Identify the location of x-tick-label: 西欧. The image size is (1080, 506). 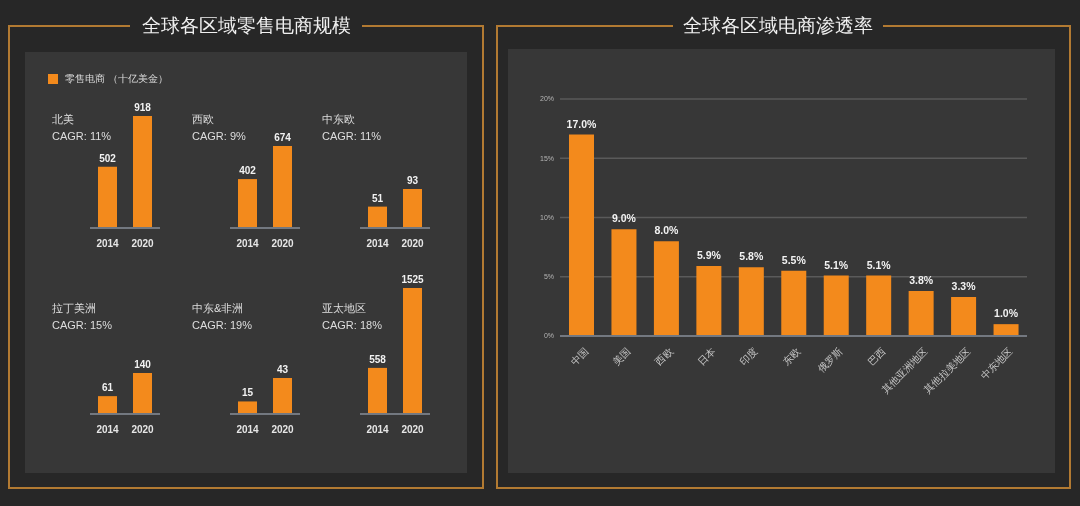
(664, 356).